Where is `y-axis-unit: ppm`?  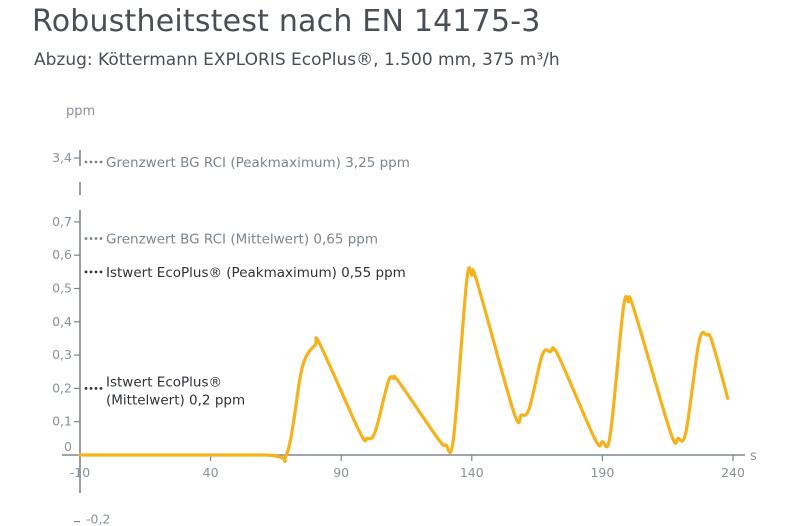
y-axis-unit: ppm is located at coordinates (80, 111).